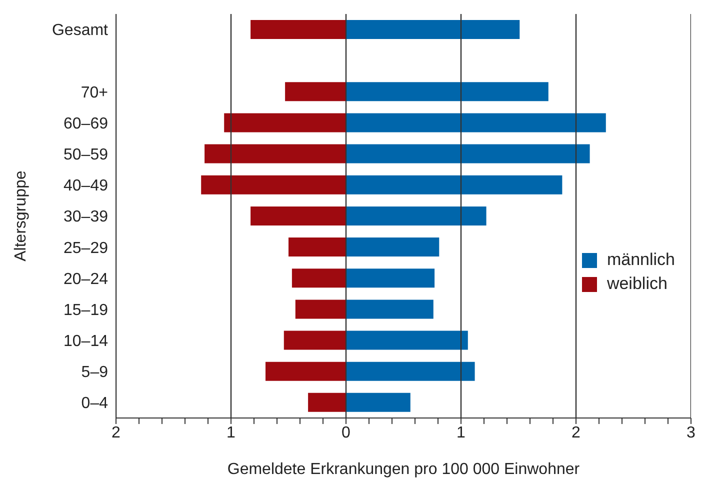 The height and width of the screenshot is (492, 713). I want to click on x-tick-label: 3, so click(691, 433).